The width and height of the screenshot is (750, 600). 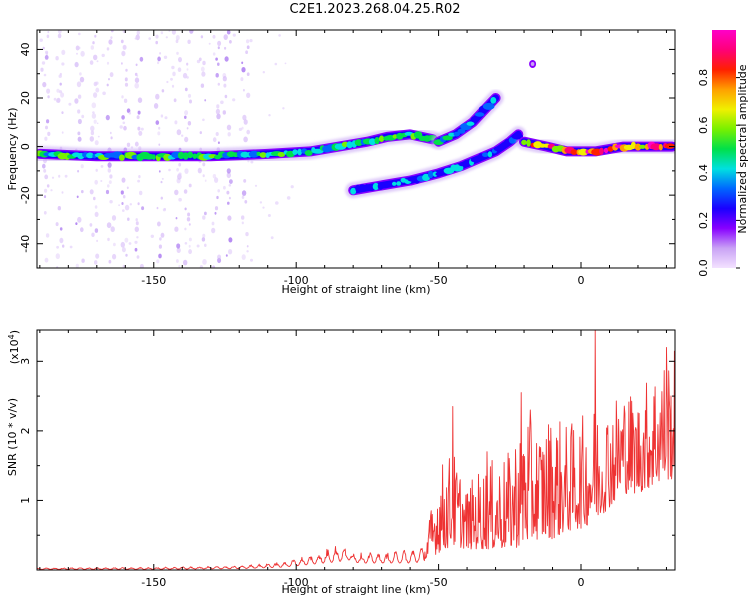 I want to click on band-right-band, so click(x=595, y=146).